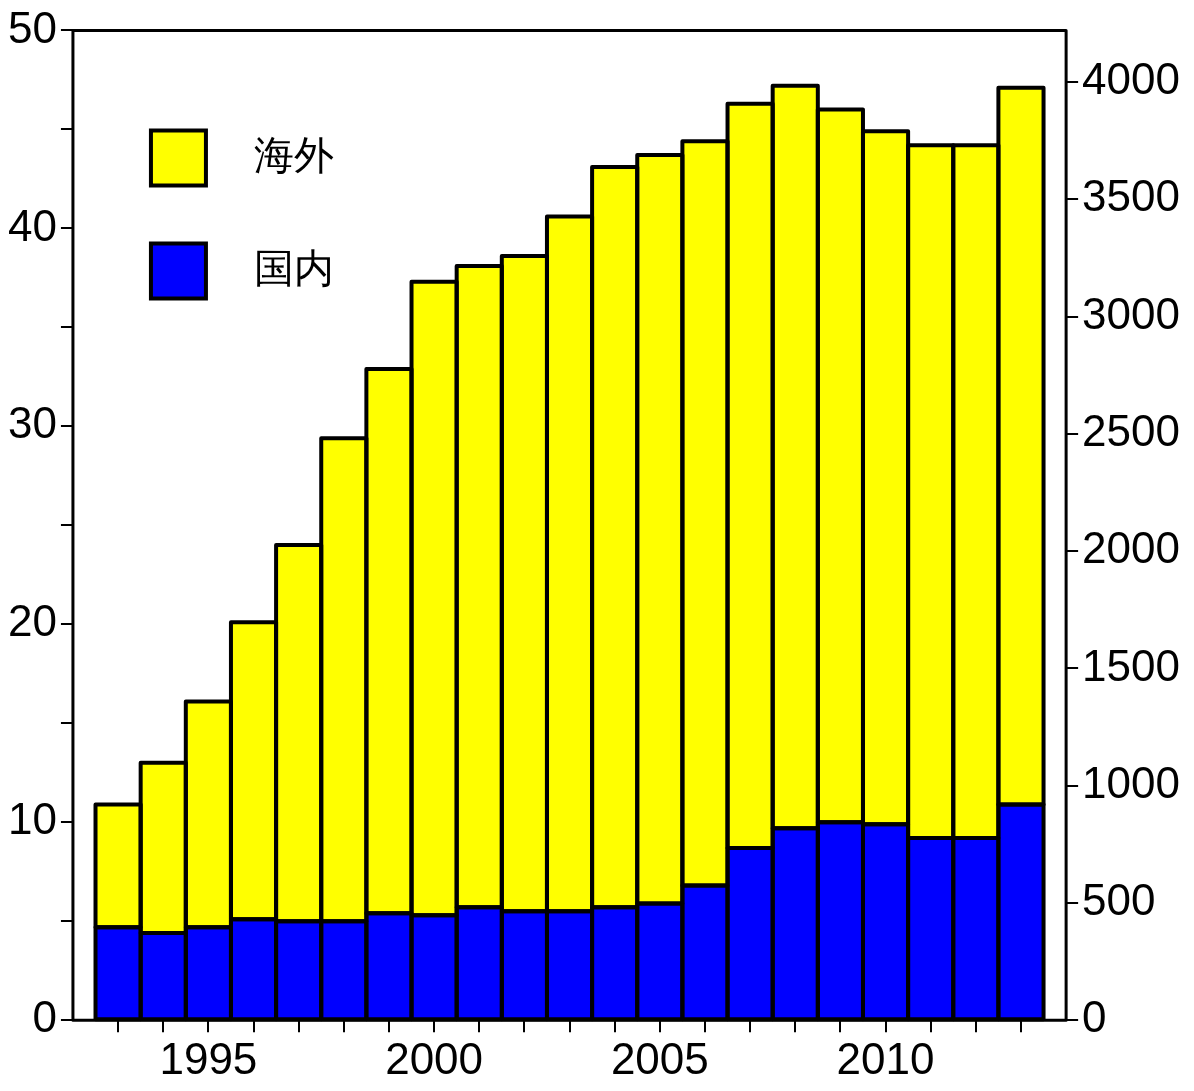 The image size is (1194, 1091). Describe the element at coordinates (32, 423) in the screenshot. I see `y-tick-label: 30` at that location.